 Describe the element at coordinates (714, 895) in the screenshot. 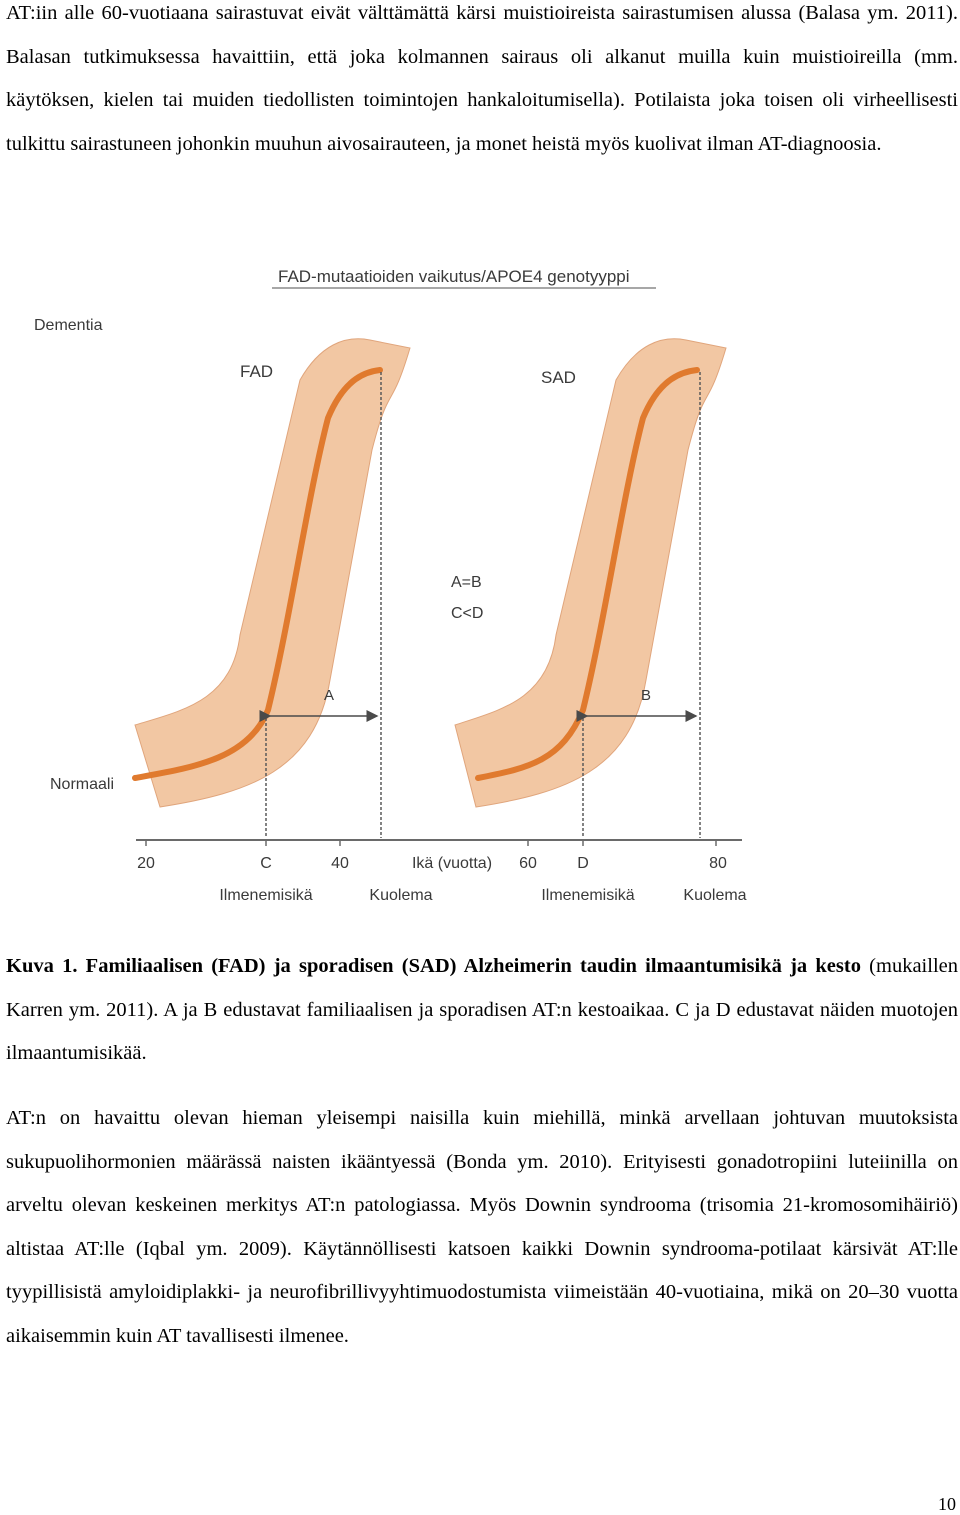

I see `death-label-sad: Kuolema` at that location.